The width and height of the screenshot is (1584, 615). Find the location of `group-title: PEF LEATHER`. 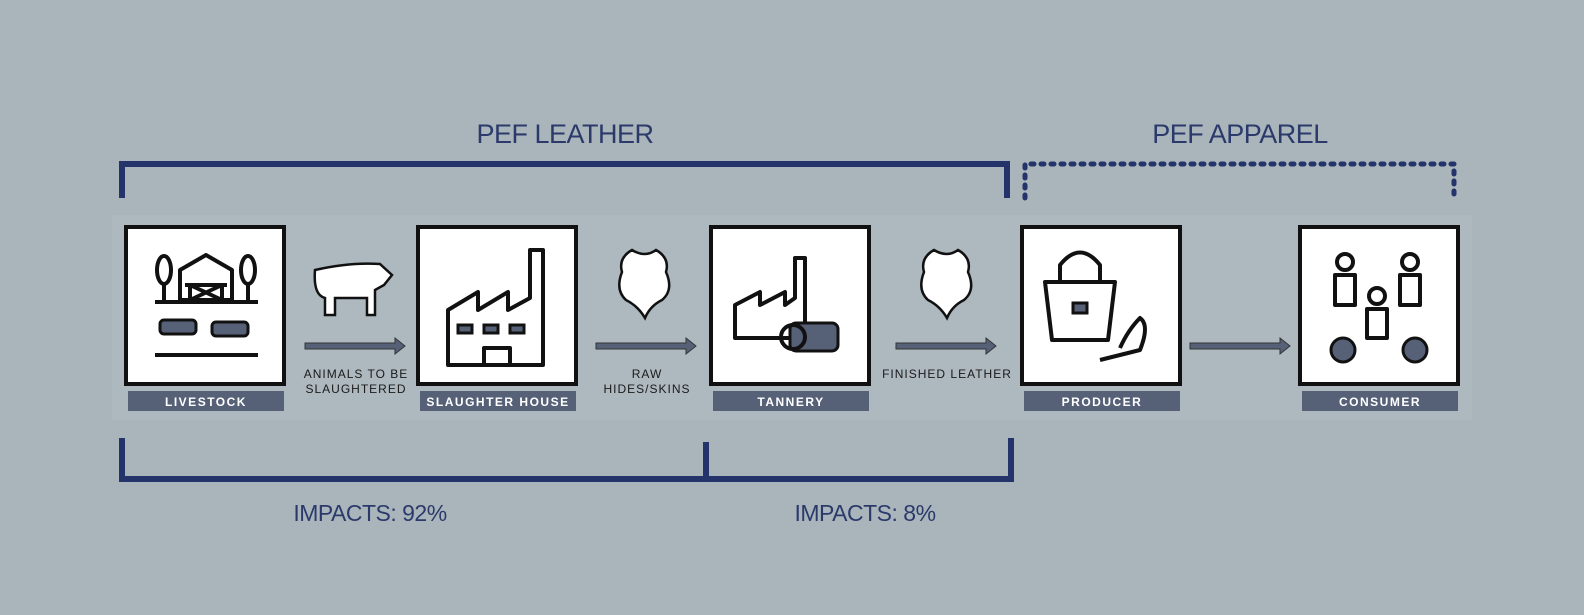

group-title: PEF LEATHER is located at coordinates (564, 134).